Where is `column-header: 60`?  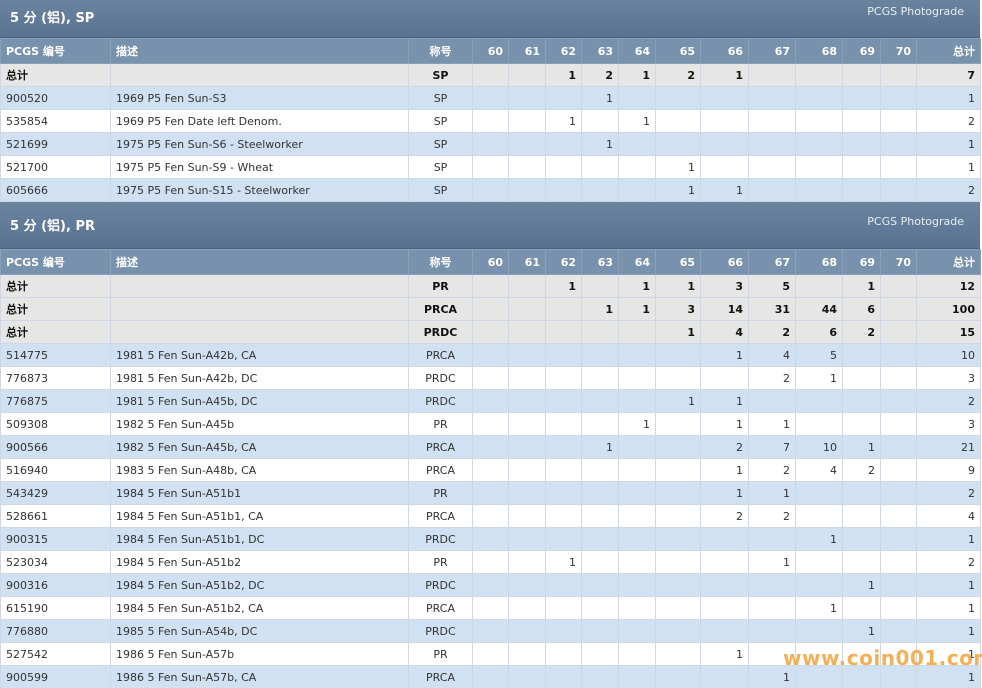
column-header: 60 is located at coordinates (490, 51).